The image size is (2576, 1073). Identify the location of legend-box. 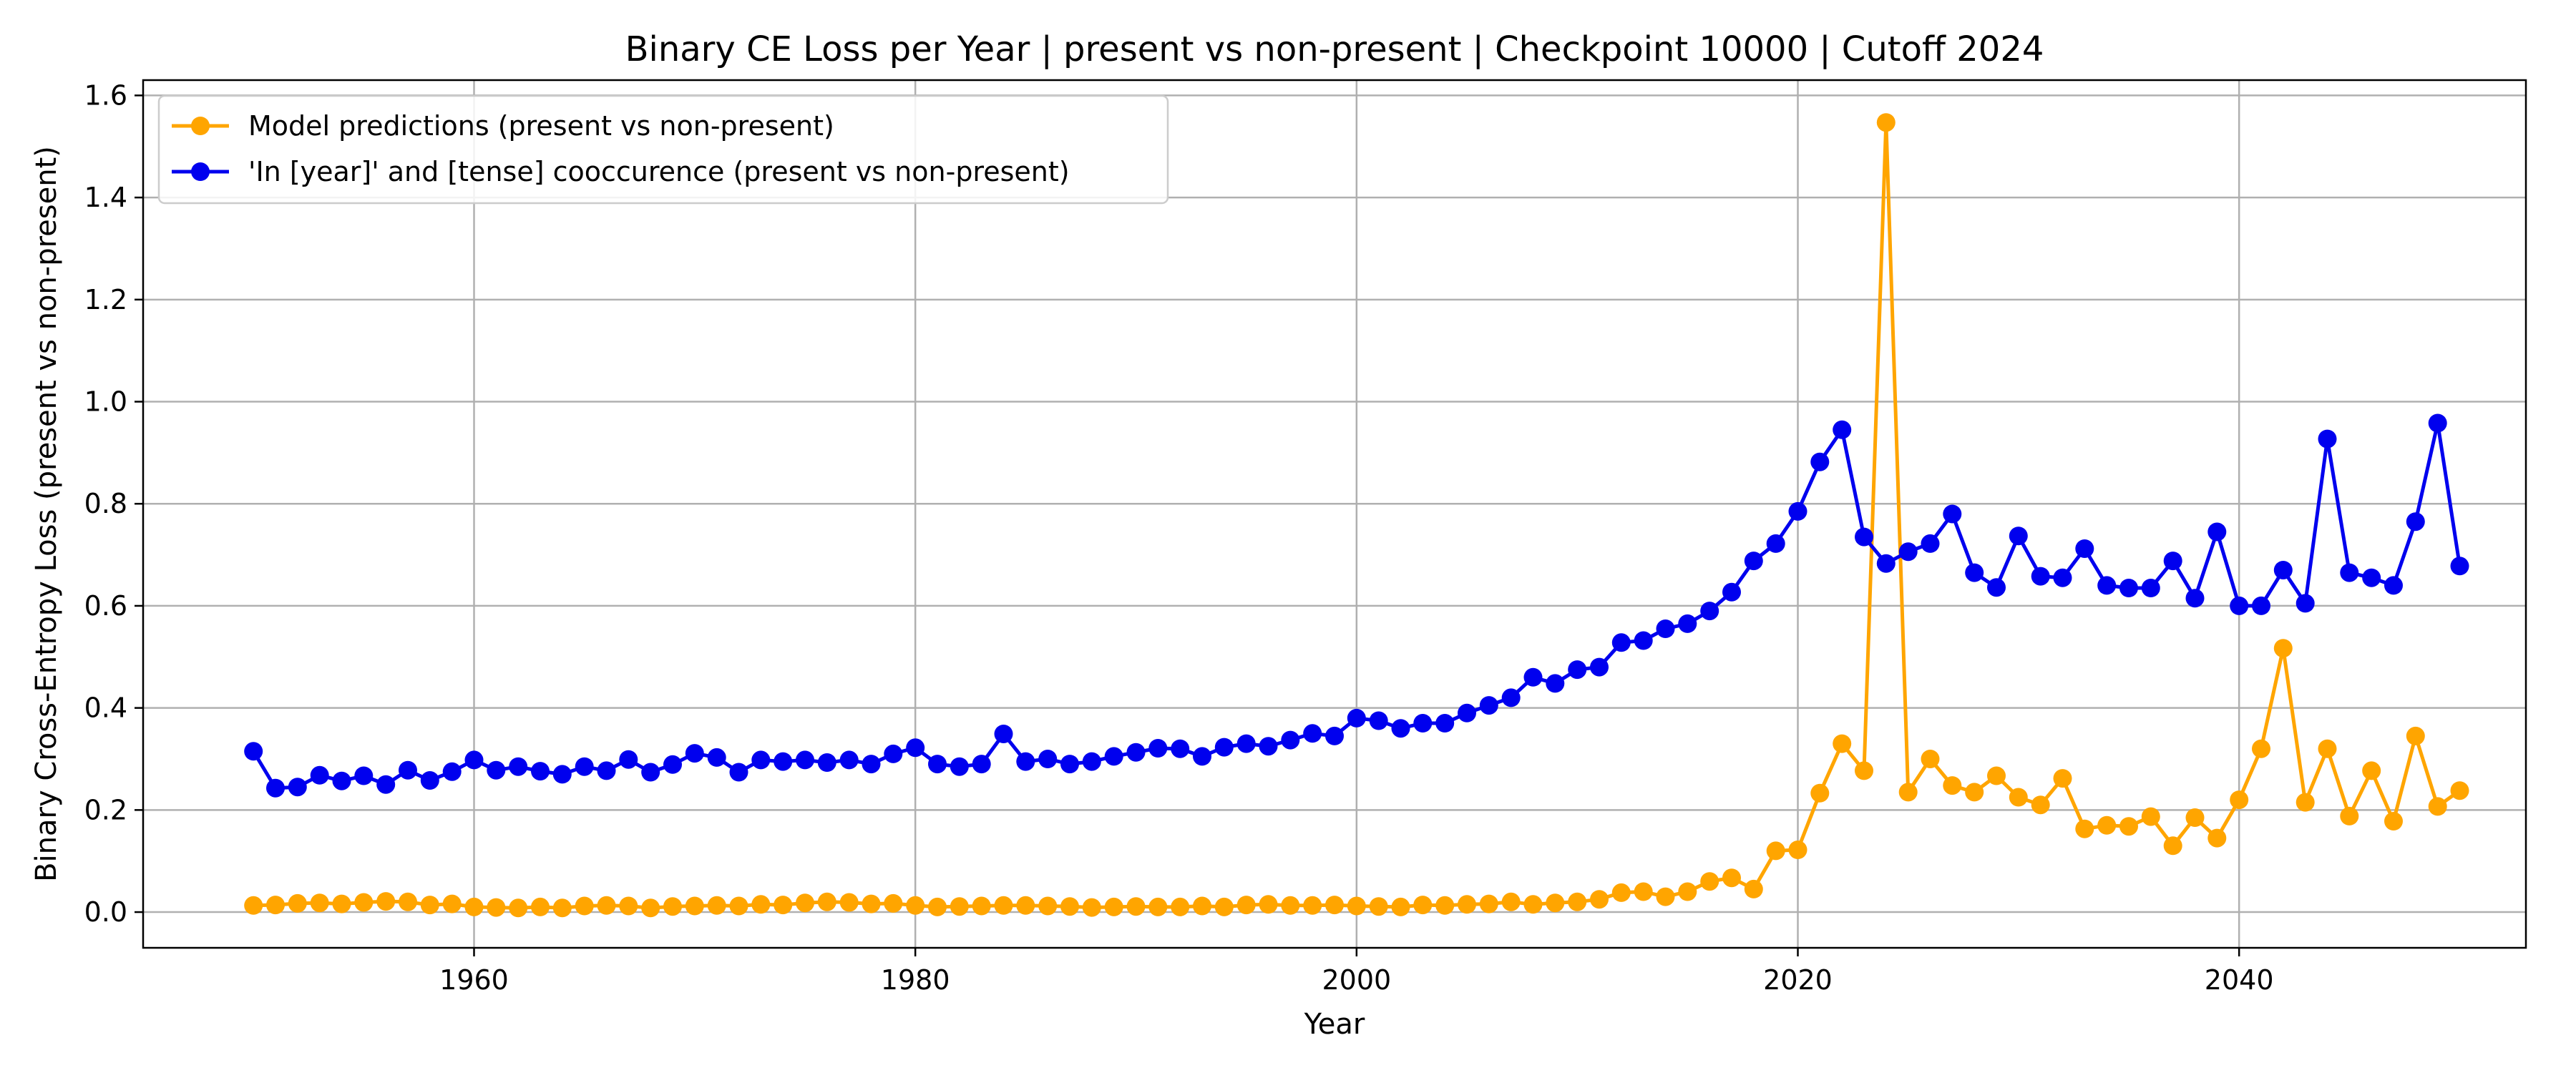
(663, 149).